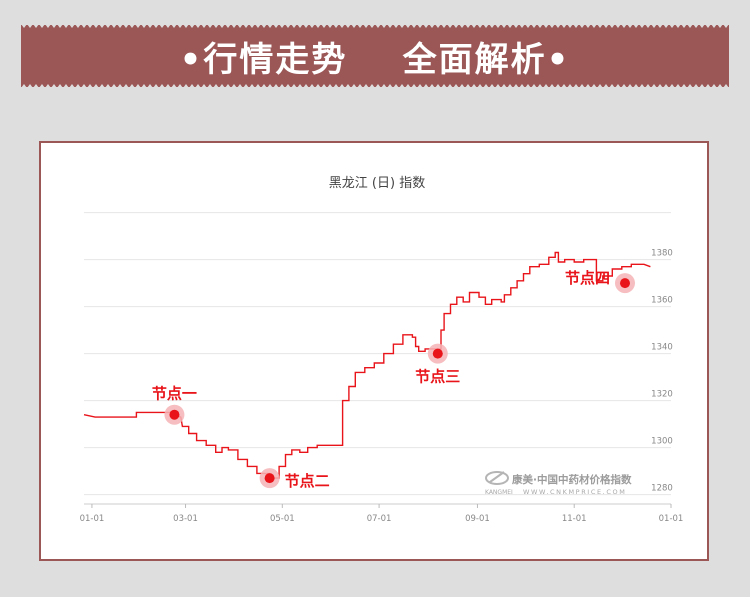 This screenshot has height=597, width=750. What do you see at coordinates (375, 26) in the screenshot?
I see `banner-zigzag-top` at bounding box center [375, 26].